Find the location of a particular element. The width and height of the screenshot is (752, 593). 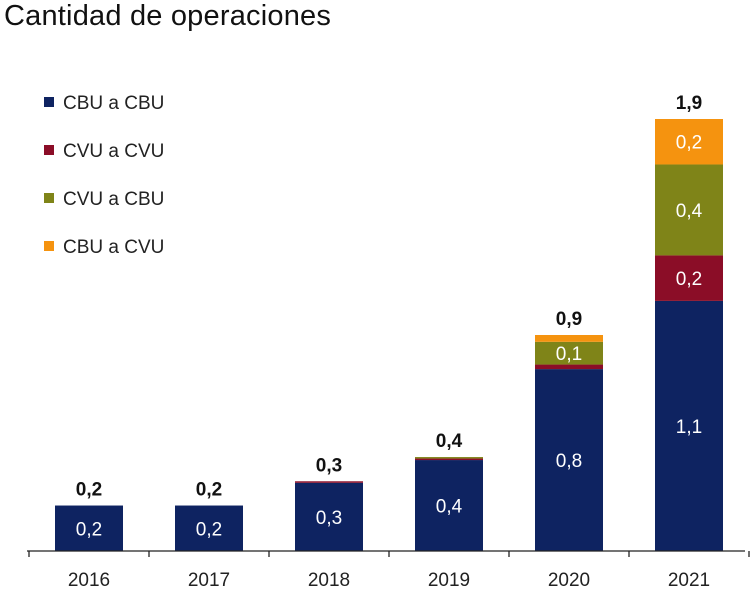

data-label-2018-series-0: 0,3 is located at coordinates (329, 518).